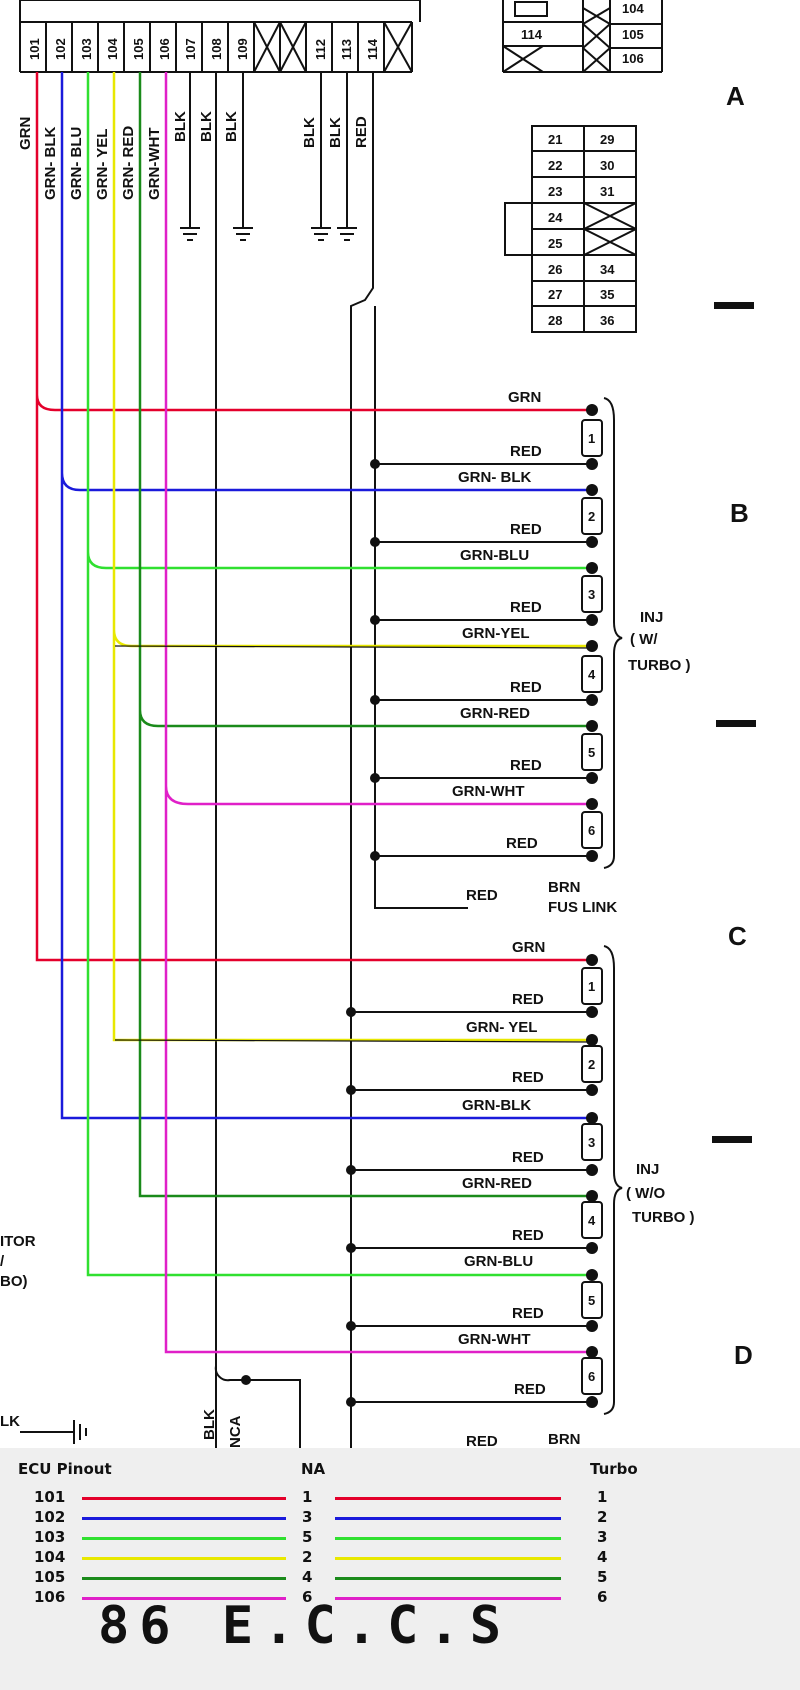 This screenshot has height=1690, width=800. I want to click on turbo-power-3: RED, so click(526, 607).